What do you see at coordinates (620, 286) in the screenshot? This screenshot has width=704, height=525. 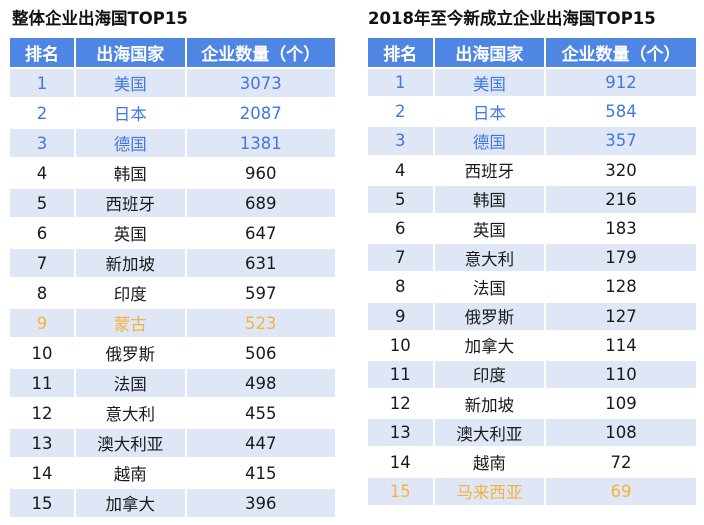 I see `count-cell: 128` at bounding box center [620, 286].